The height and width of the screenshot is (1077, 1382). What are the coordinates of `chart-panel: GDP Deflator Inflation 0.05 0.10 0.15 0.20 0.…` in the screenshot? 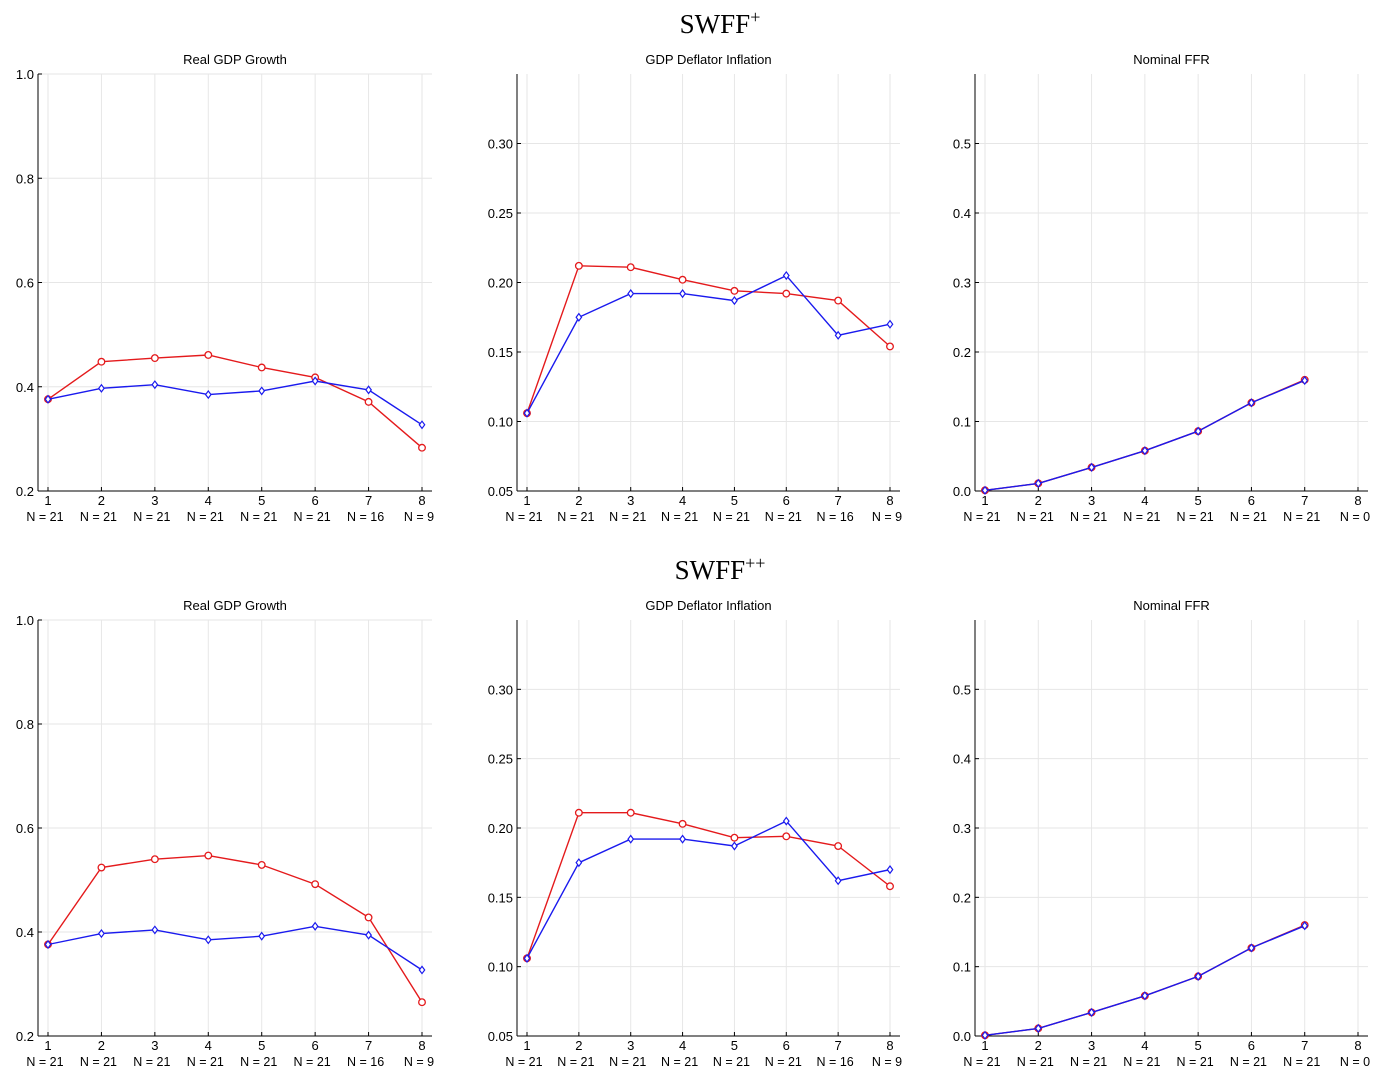 It's located at (695, 288).